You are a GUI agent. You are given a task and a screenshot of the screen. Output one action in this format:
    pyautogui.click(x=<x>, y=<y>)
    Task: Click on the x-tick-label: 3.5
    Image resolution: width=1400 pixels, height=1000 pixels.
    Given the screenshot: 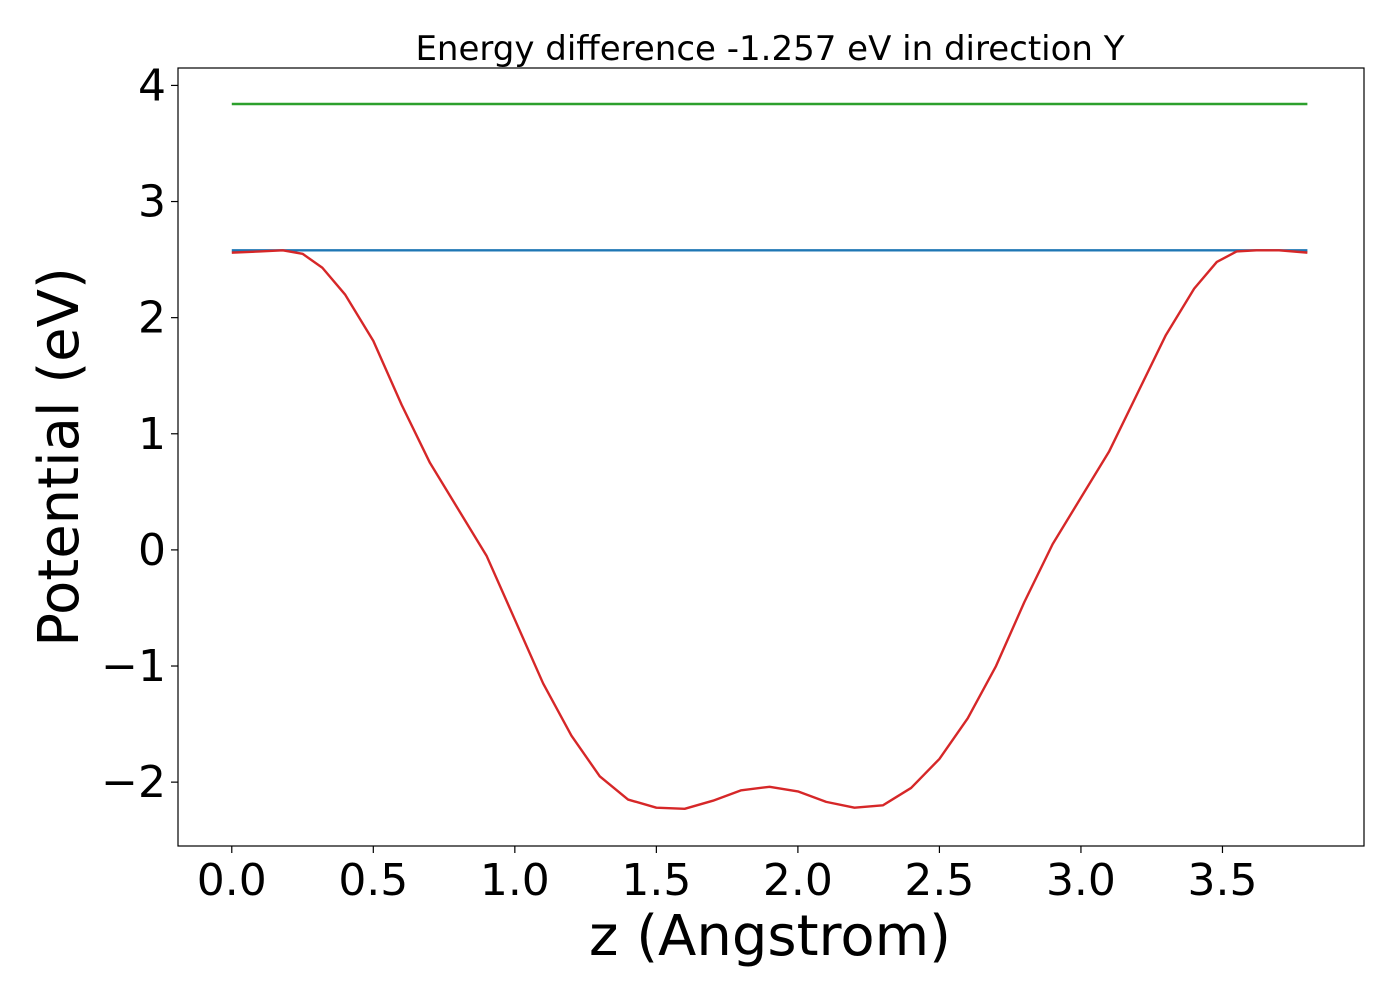 What is the action you would take?
    pyautogui.click(x=1222, y=880)
    